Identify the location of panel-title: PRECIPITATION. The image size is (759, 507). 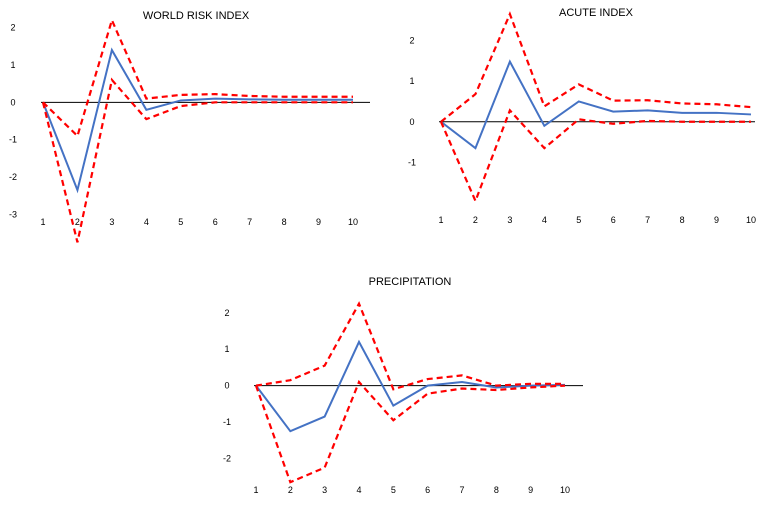
(410, 282).